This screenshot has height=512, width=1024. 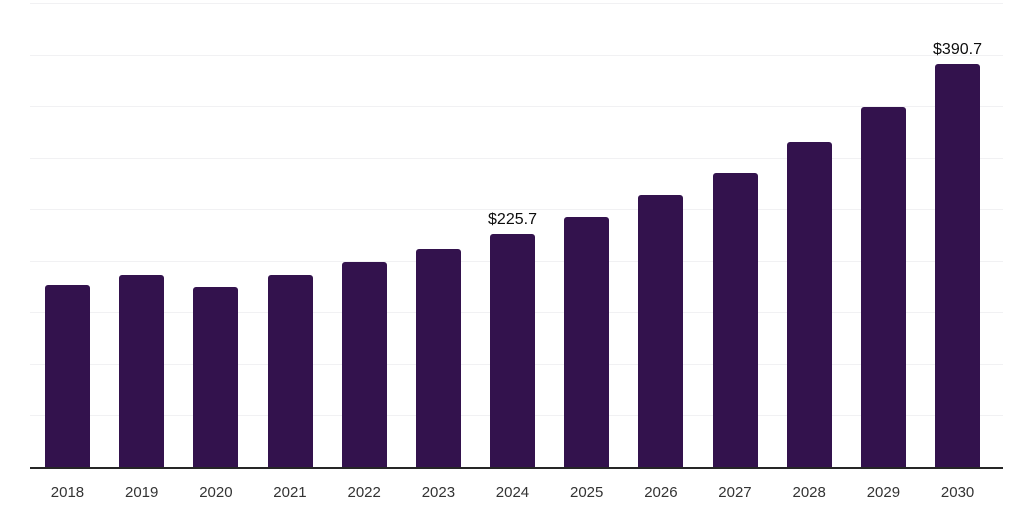 What do you see at coordinates (364, 364) in the screenshot?
I see `bar-2022` at bounding box center [364, 364].